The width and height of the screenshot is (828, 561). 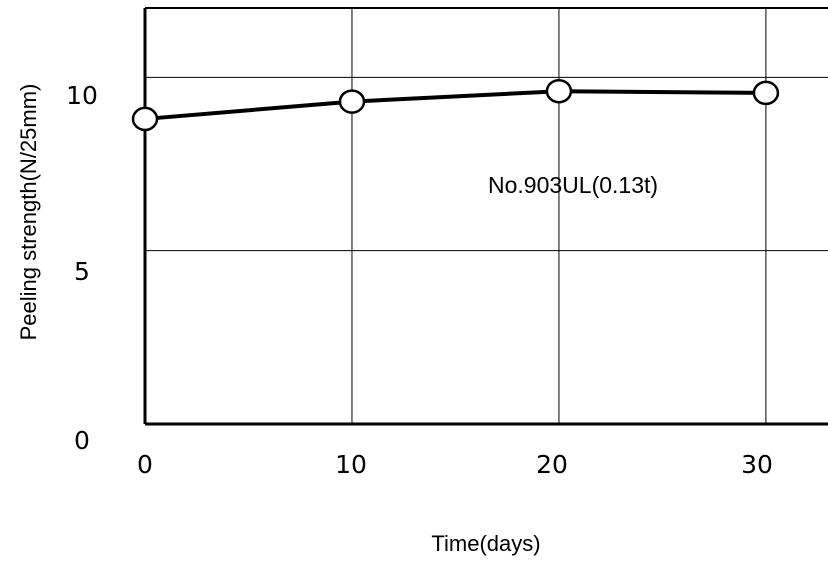 I want to click on y-tick-label: 10, so click(x=82, y=95).